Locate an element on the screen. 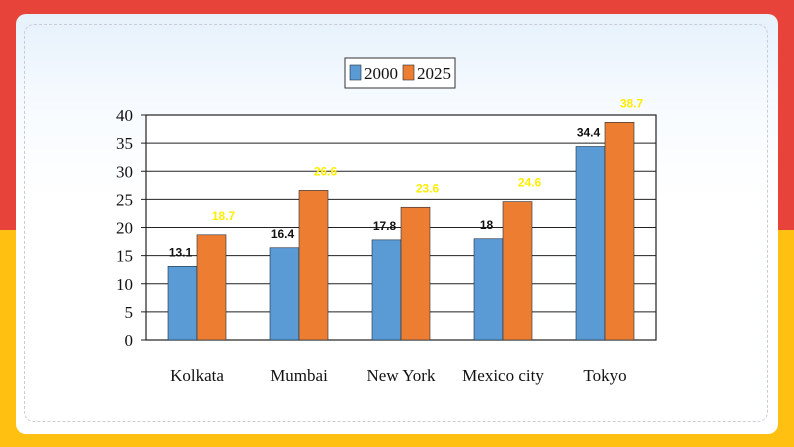 This screenshot has height=447, width=794. data-label: 18.7 is located at coordinates (224, 216).